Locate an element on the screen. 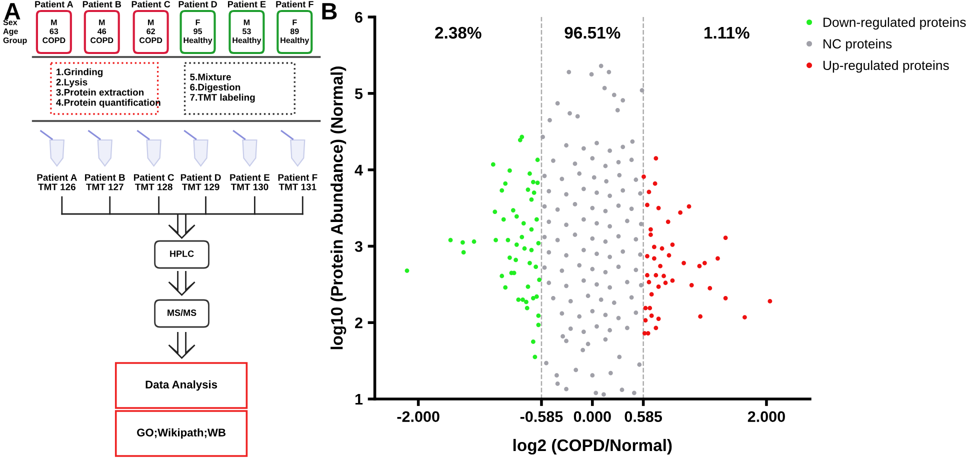  text: M 62 COPD is located at coordinates (151, 32).